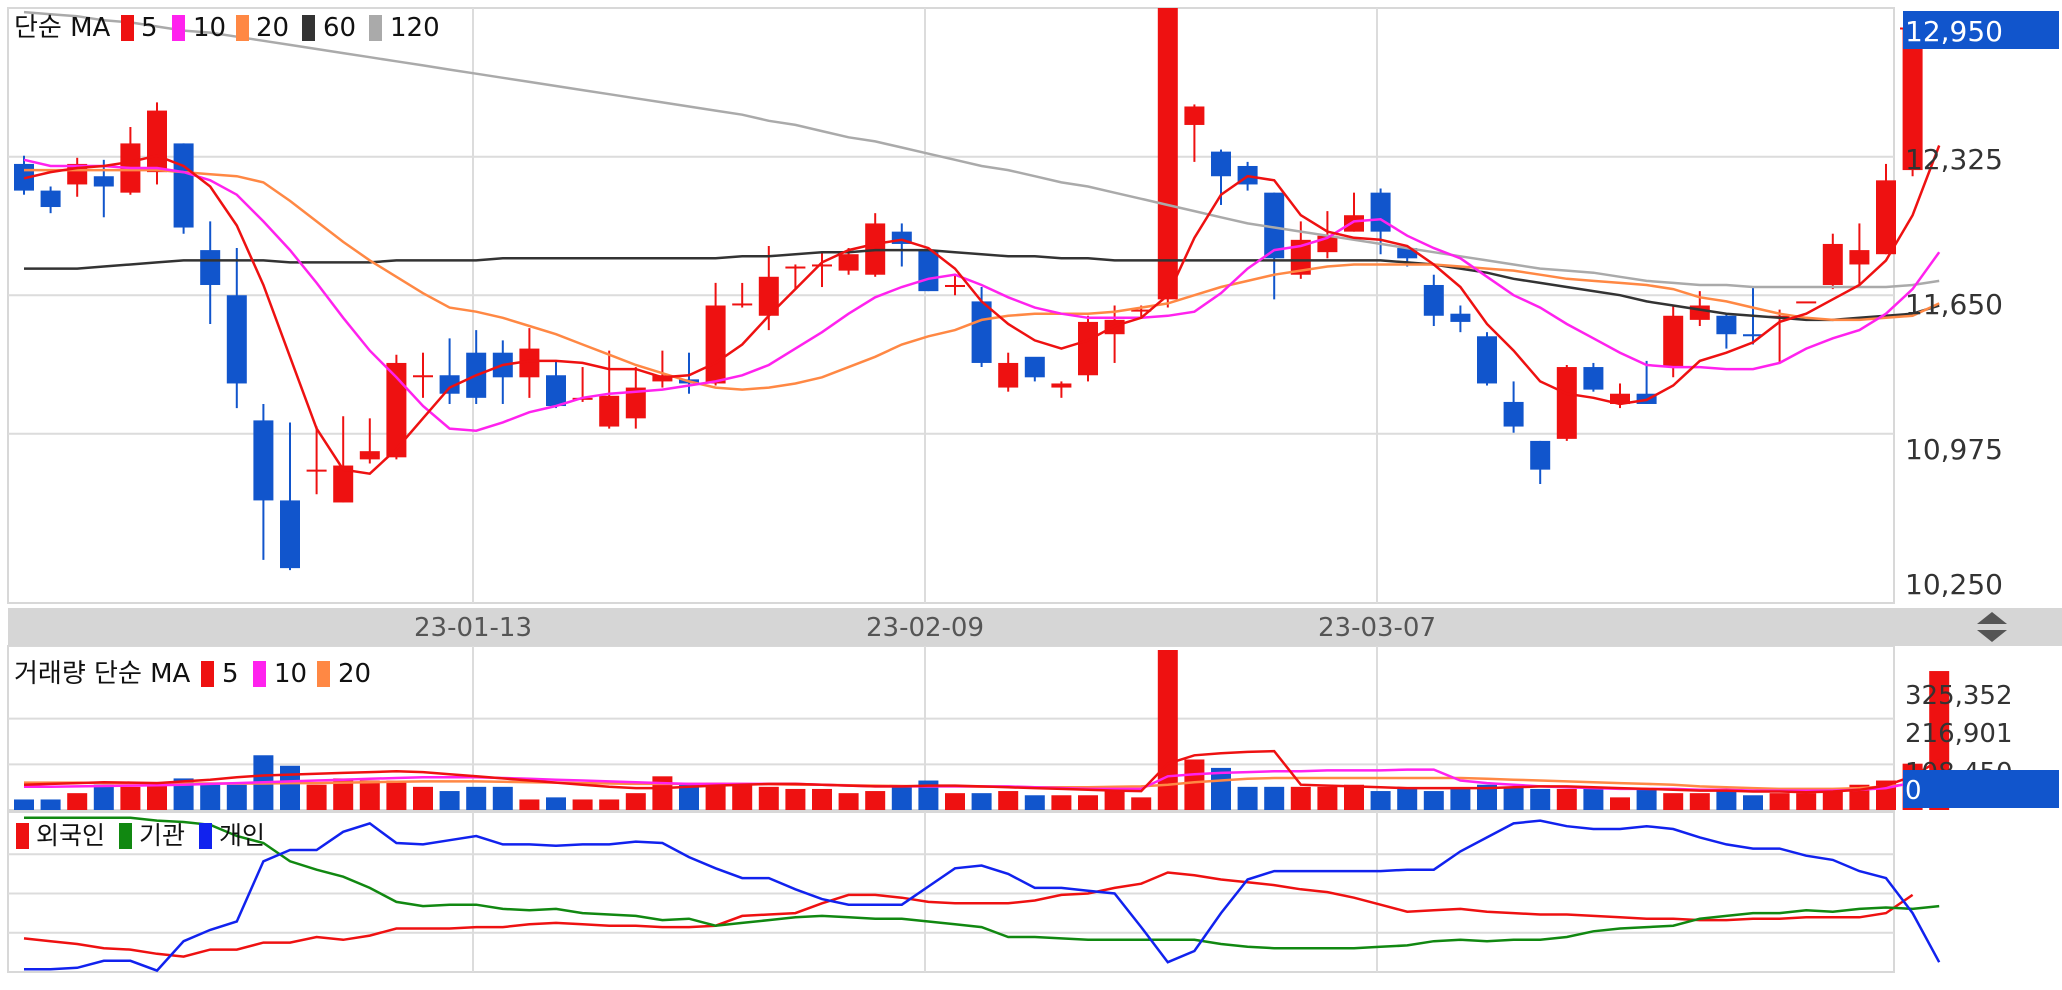 The height and width of the screenshot is (990, 2062). What do you see at coordinates (227, 28) in the screenshot?
I see `price-ma-legend: 단순 MA 5 10 20 60 120` at bounding box center [227, 28].